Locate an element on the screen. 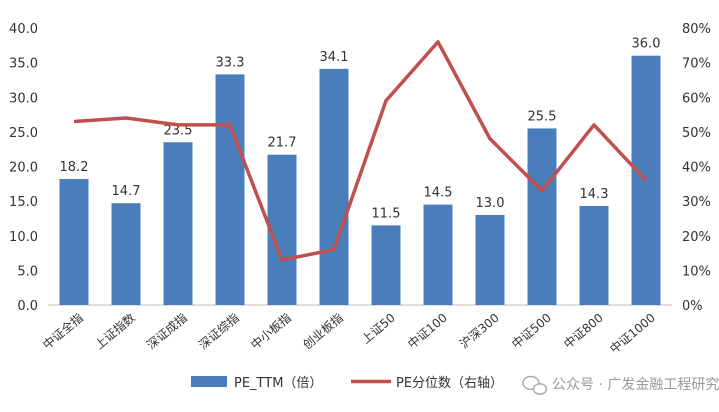 This screenshot has width=719, height=412. left-y-tick-label: 30.0 is located at coordinates (23, 98).